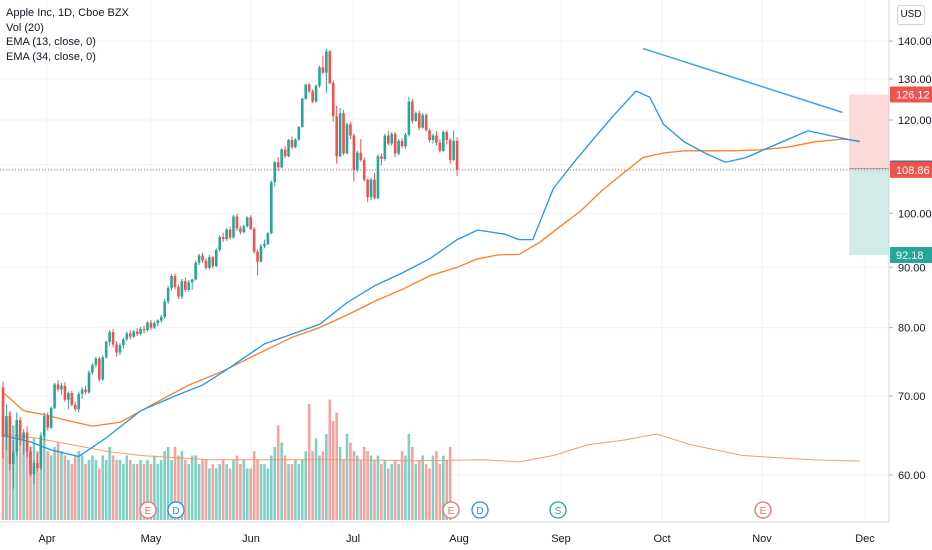  I want to click on ema-13-label: EMA (13, close, 0), so click(51, 42).